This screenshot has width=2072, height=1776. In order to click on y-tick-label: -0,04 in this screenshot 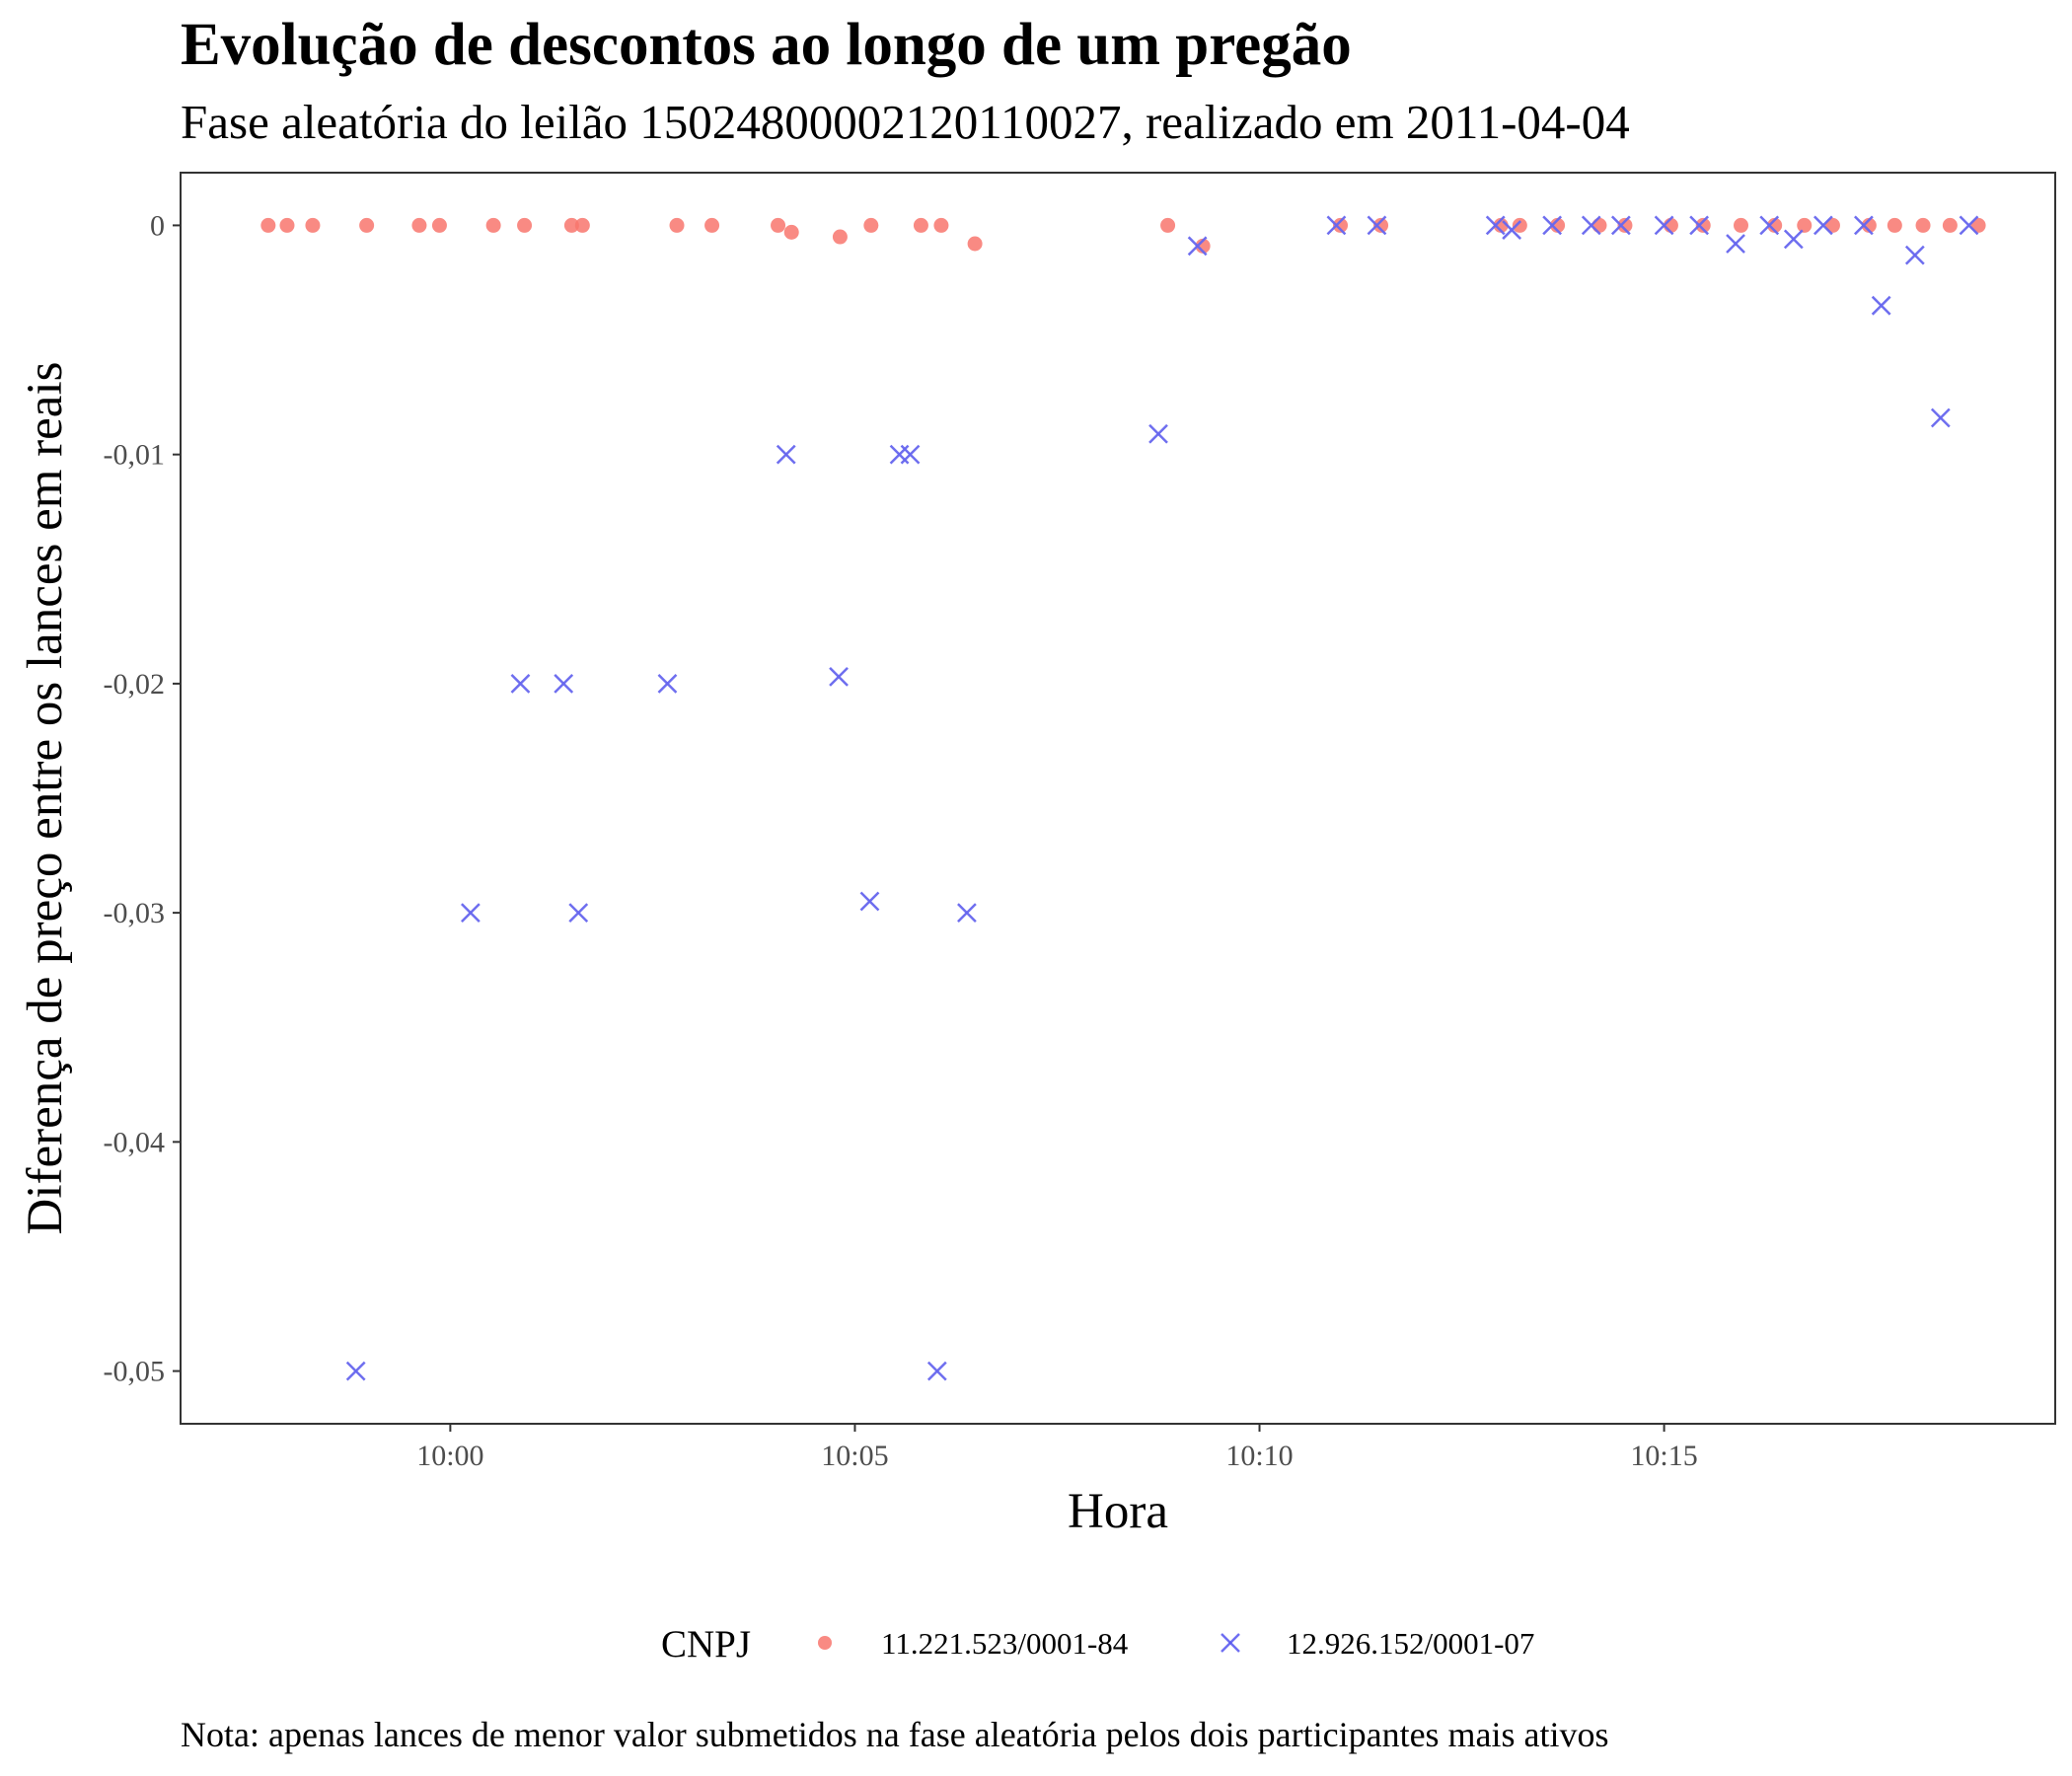, I will do `click(135, 1142)`.